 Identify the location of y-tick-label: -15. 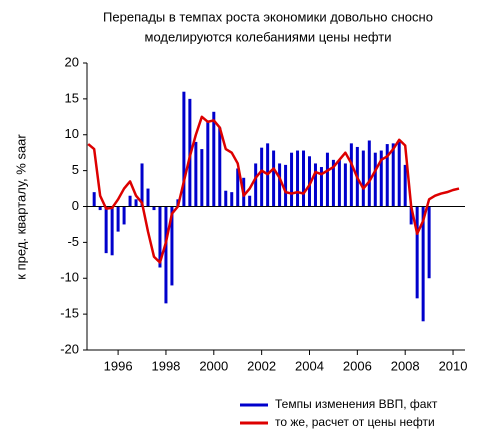
(69, 313).